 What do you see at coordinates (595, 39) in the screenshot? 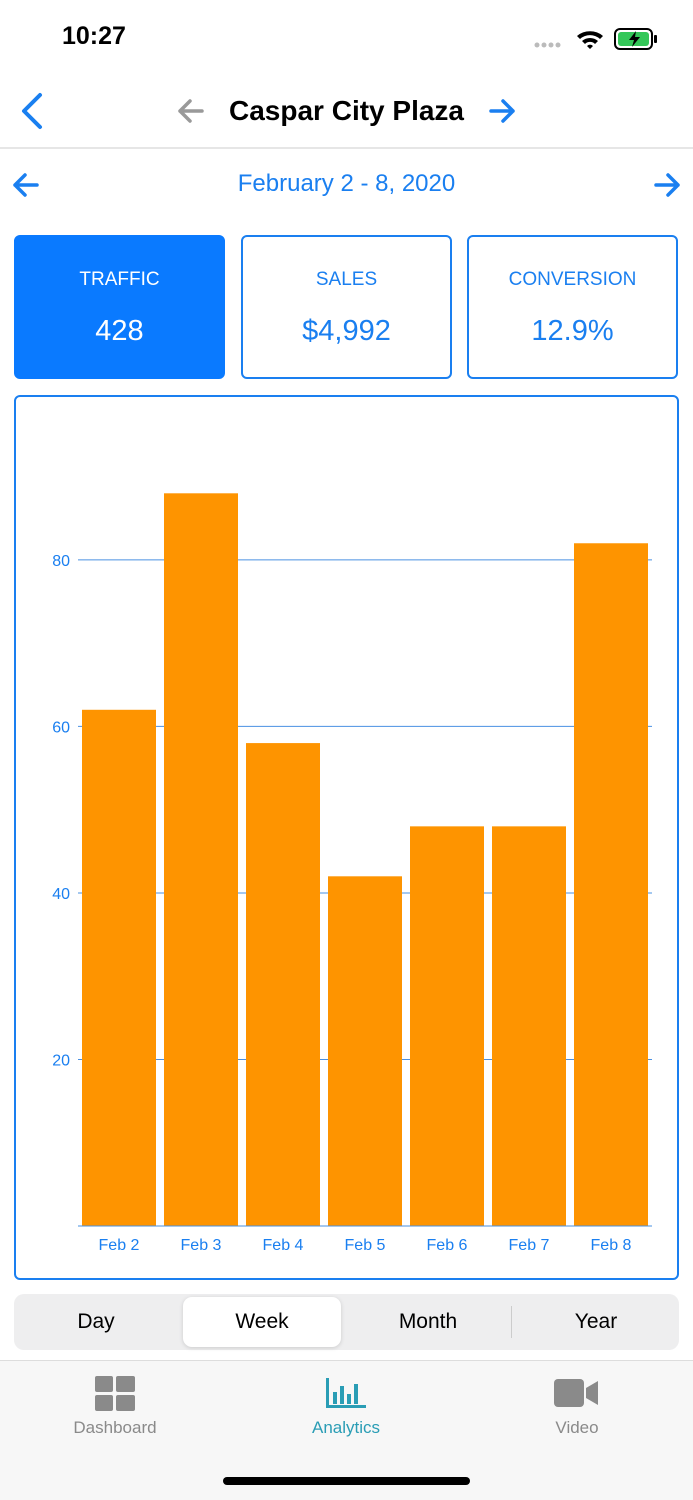
I see `status-icons` at bounding box center [595, 39].